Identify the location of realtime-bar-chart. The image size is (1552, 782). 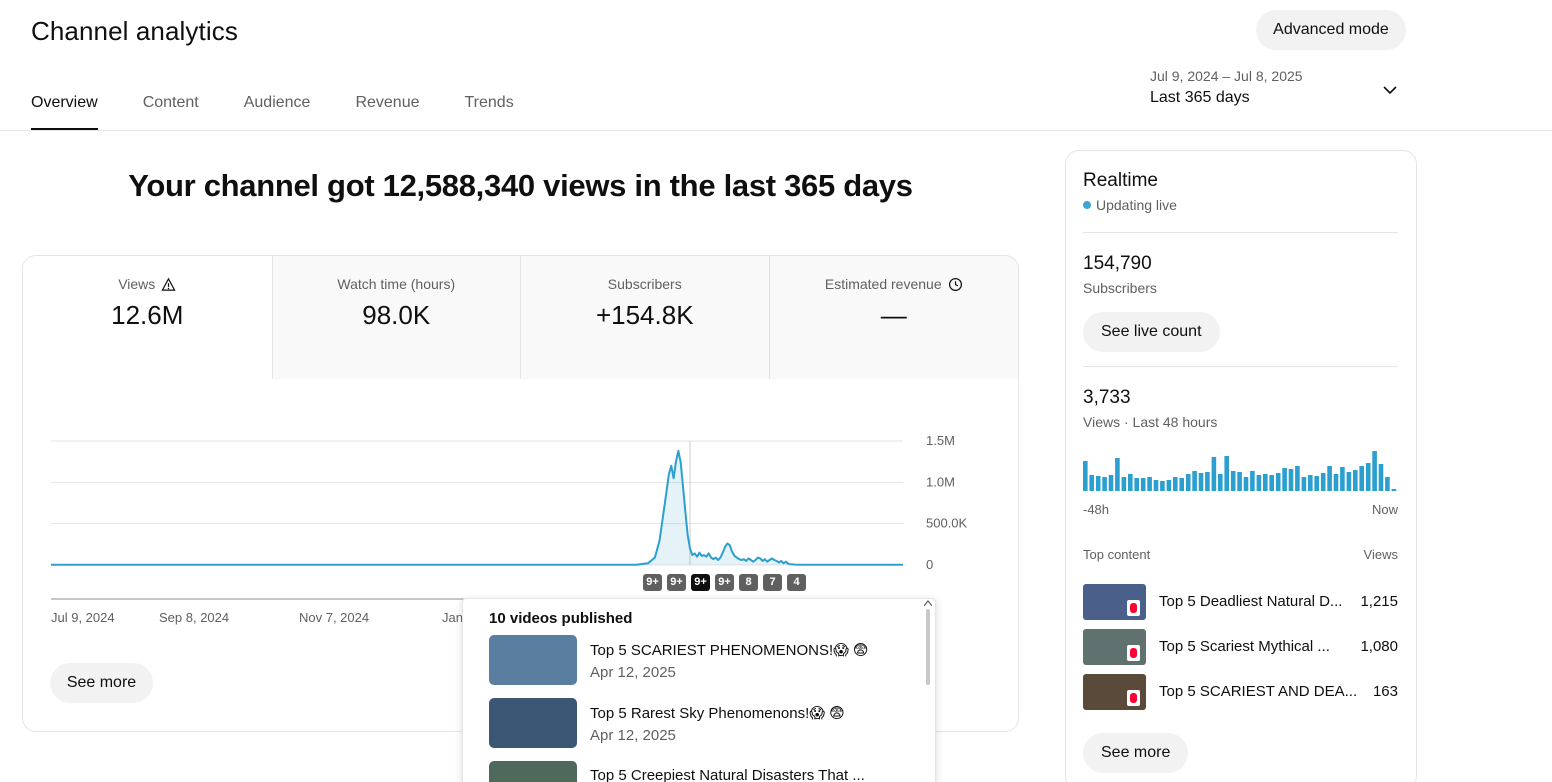
(1240, 471).